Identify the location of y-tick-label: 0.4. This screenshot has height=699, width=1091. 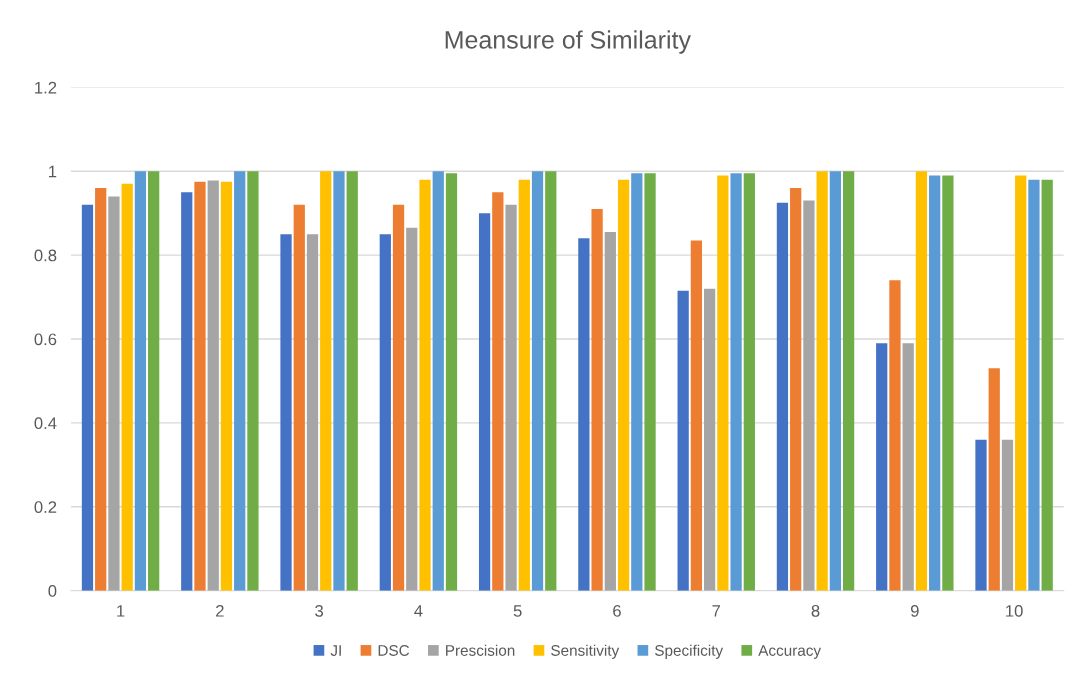
(45, 423).